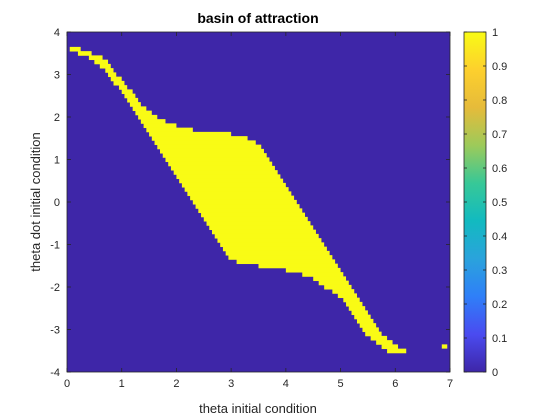  Describe the element at coordinates (499, 237) in the screenshot. I see `colorbar-tick-label: 0.4` at that location.